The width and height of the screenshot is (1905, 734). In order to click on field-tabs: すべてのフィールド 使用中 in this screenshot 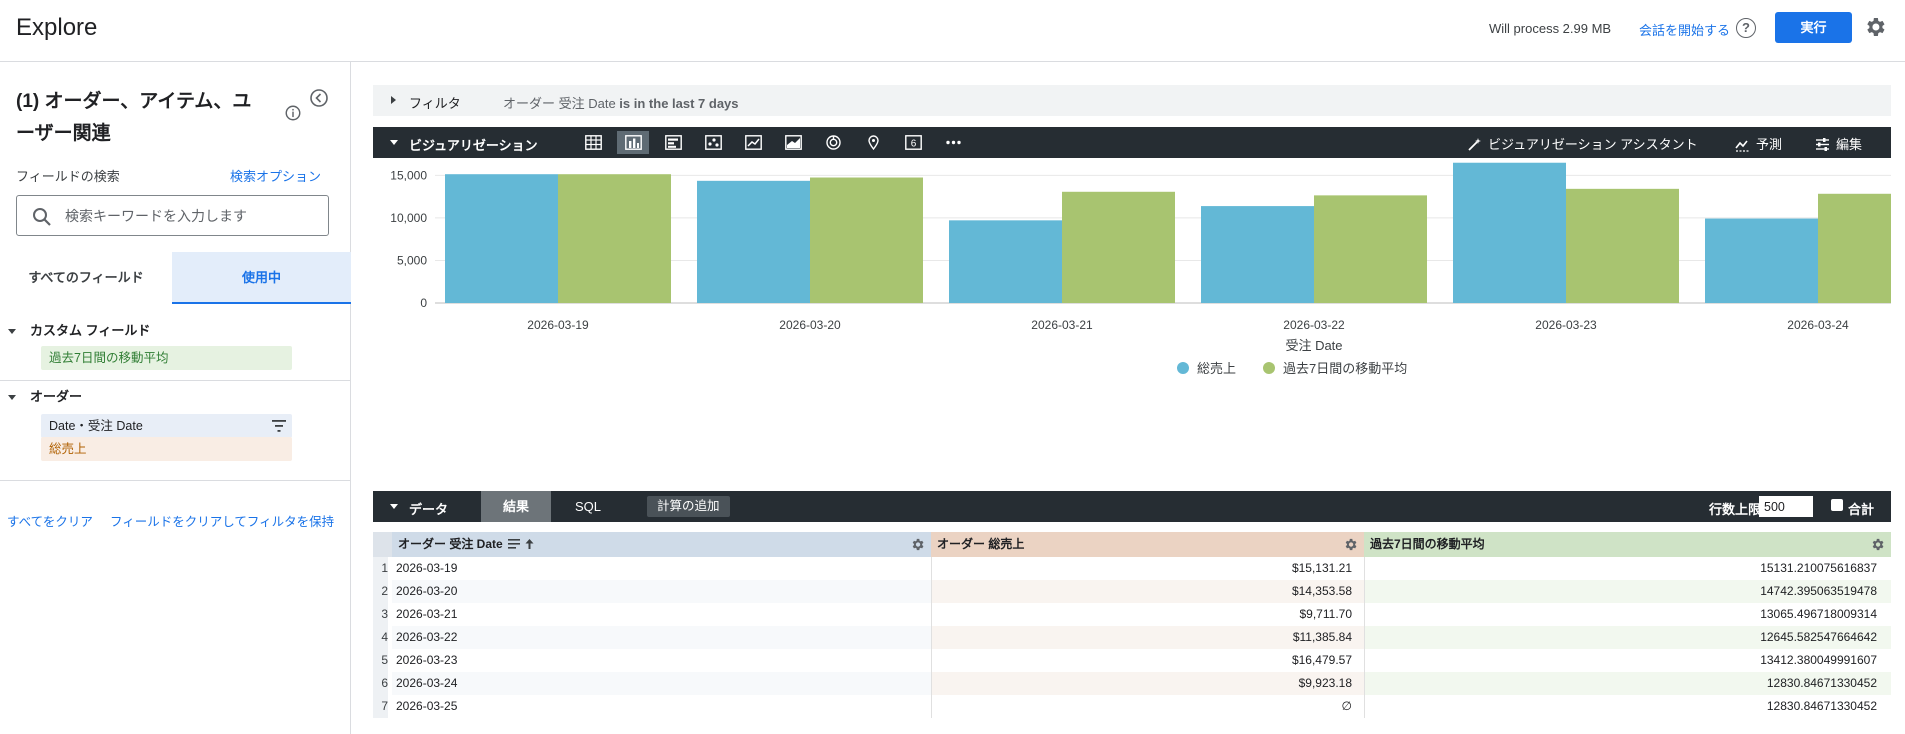, I will do `click(175, 278)`.